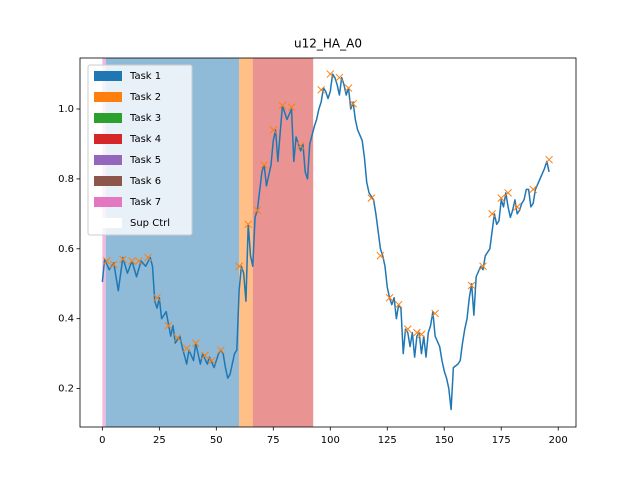 Image resolution: width=640 pixels, height=480 pixels. I want to click on legend-frame, so click(140, 150).